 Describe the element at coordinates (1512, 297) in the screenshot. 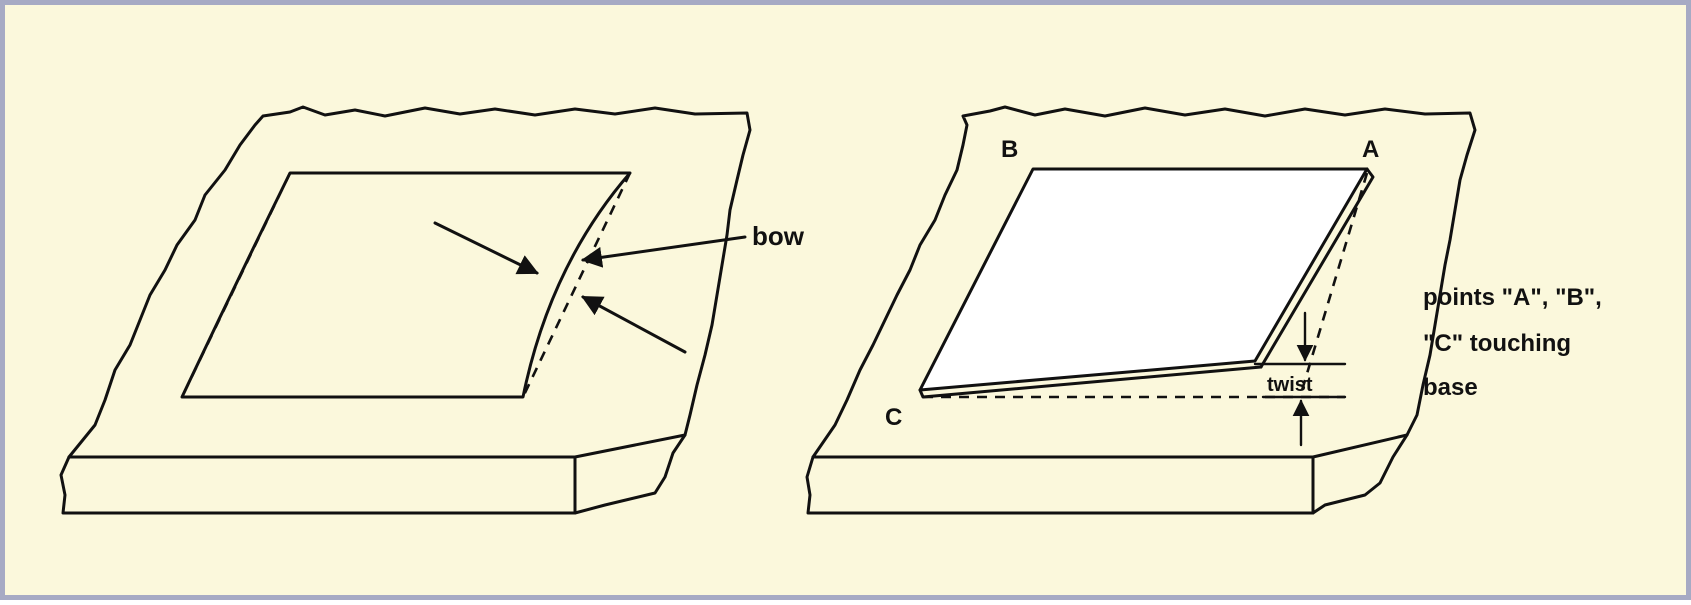

I see `touching-note-line1: points "A", "B",` at that location.